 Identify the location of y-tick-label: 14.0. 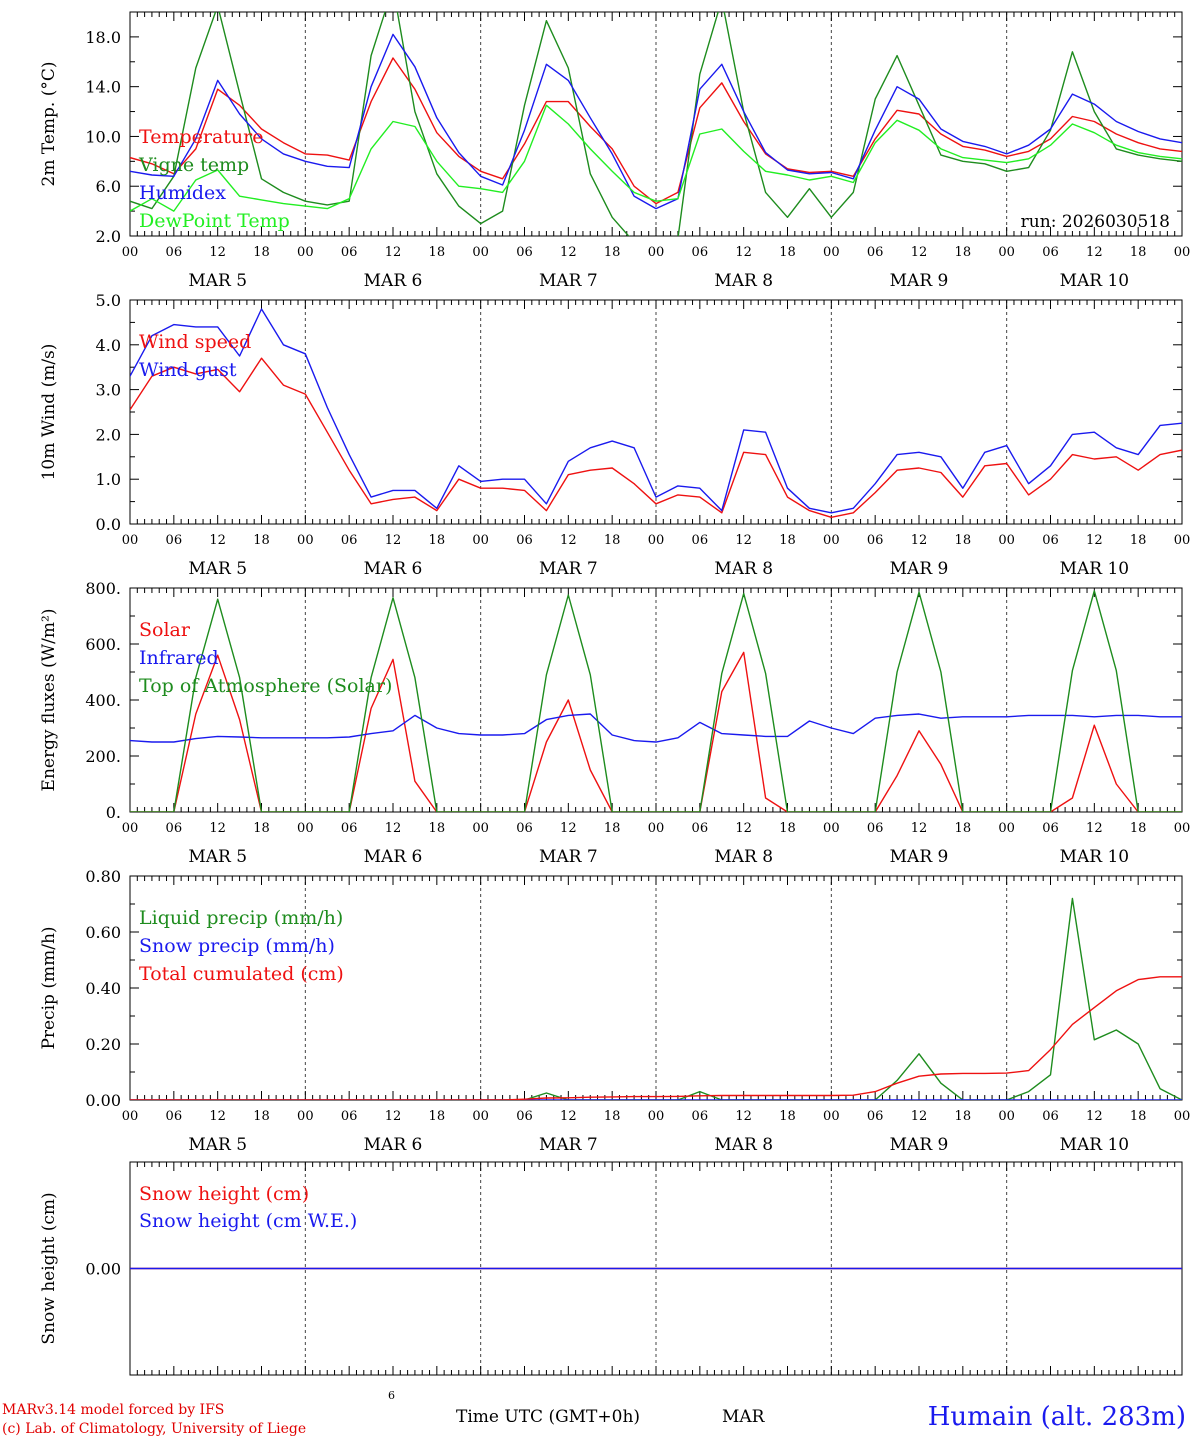
(103, 87).